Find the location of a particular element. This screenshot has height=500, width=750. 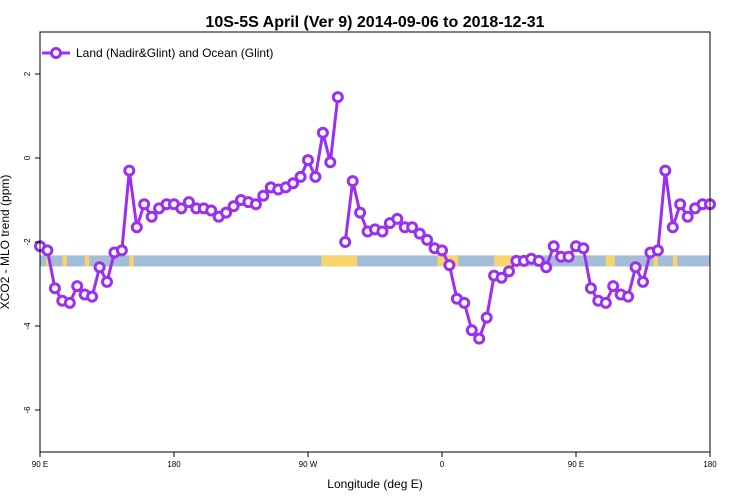

y-axis: 2 0 -2 -4 -6 is located at coordinates (31, 242).